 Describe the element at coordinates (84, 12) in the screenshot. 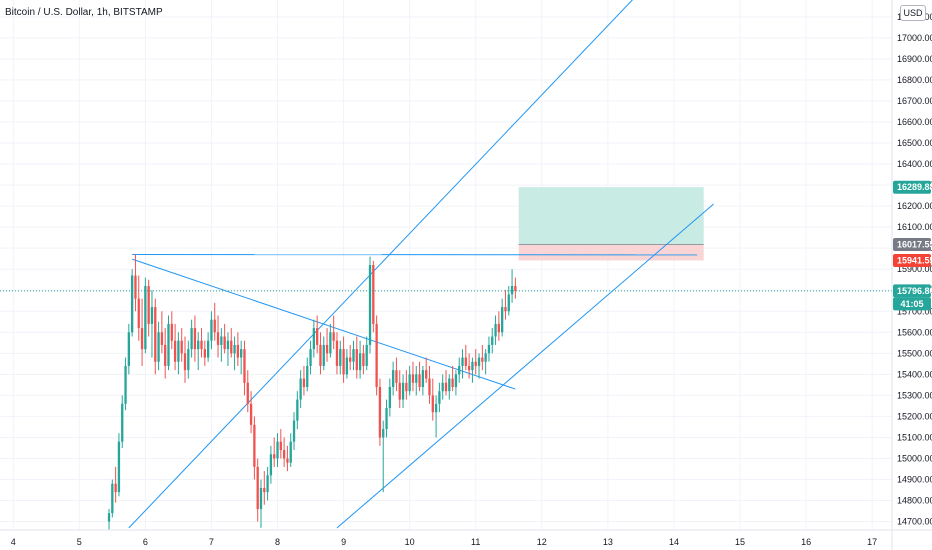

I see `chart-title: Bitcoin / U.S. Dollar, 1h, BITSTAMP` at that location.